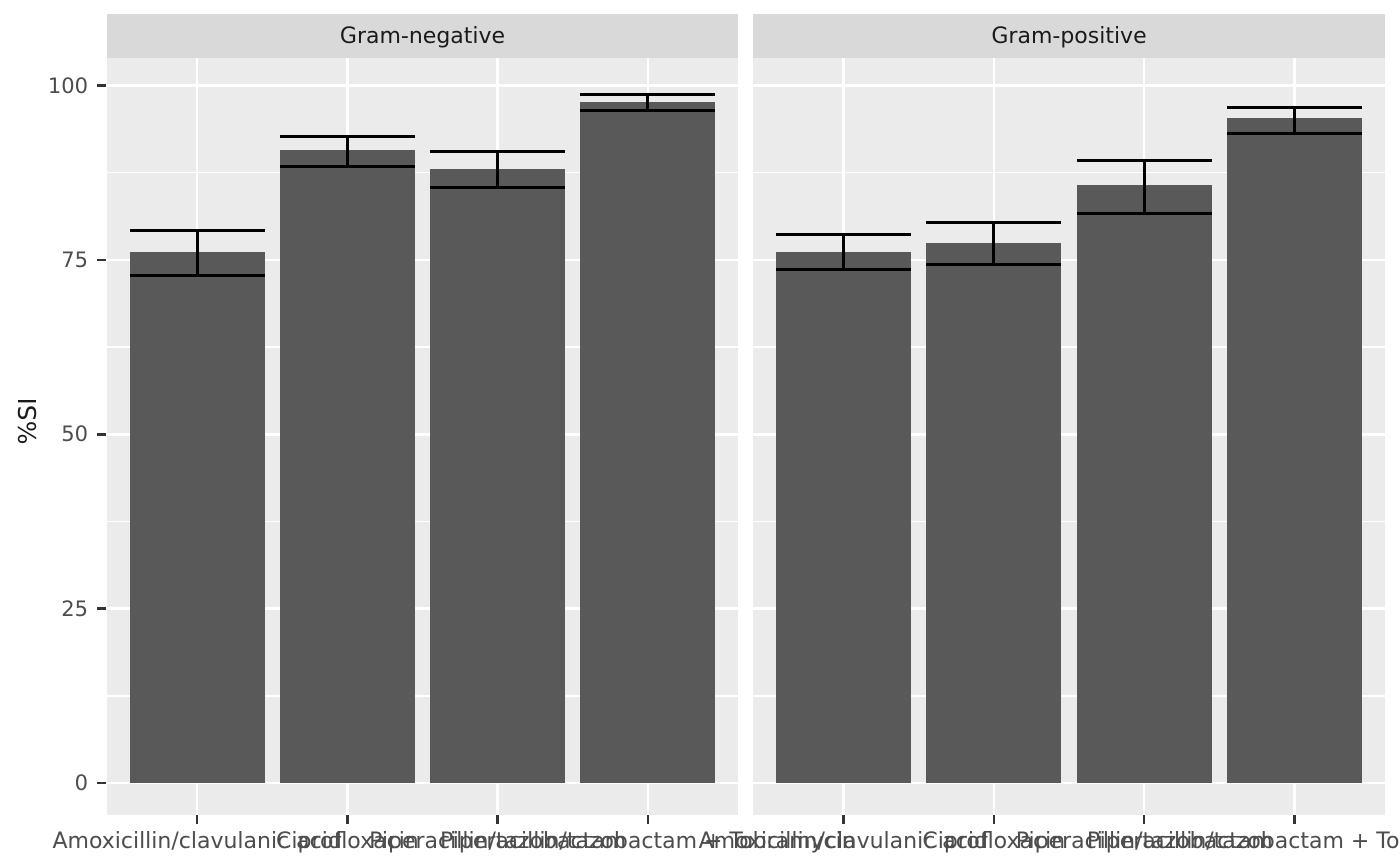 The width and height of the screenshot is (1400, 866). Describe the element at coordinates (74, 259) in the screenshot. I see `y-tick-label: 75` at that location.